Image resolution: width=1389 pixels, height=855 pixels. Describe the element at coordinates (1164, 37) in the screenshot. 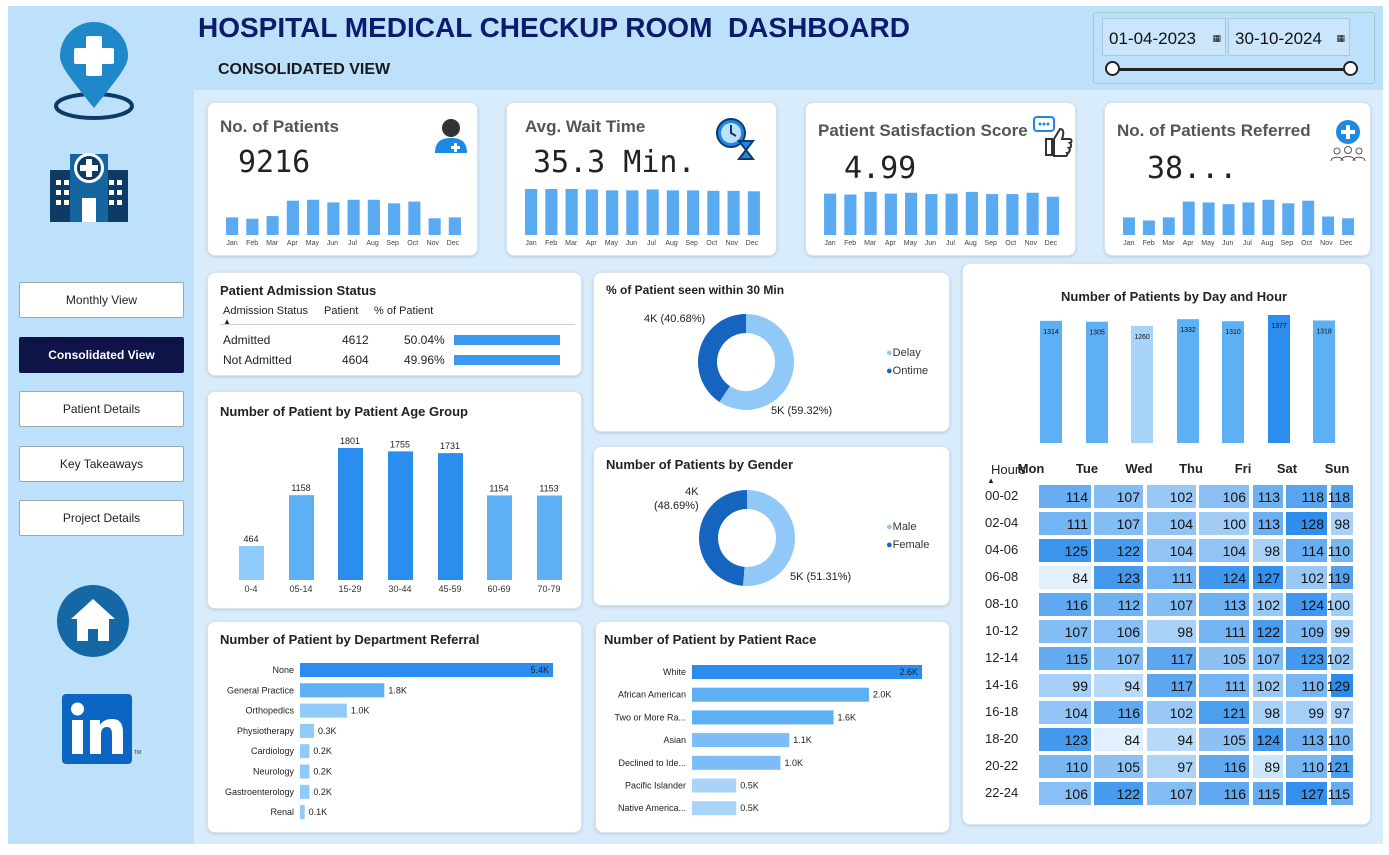

I see `start-date-input: 01-04-2023 ▦` at that location.